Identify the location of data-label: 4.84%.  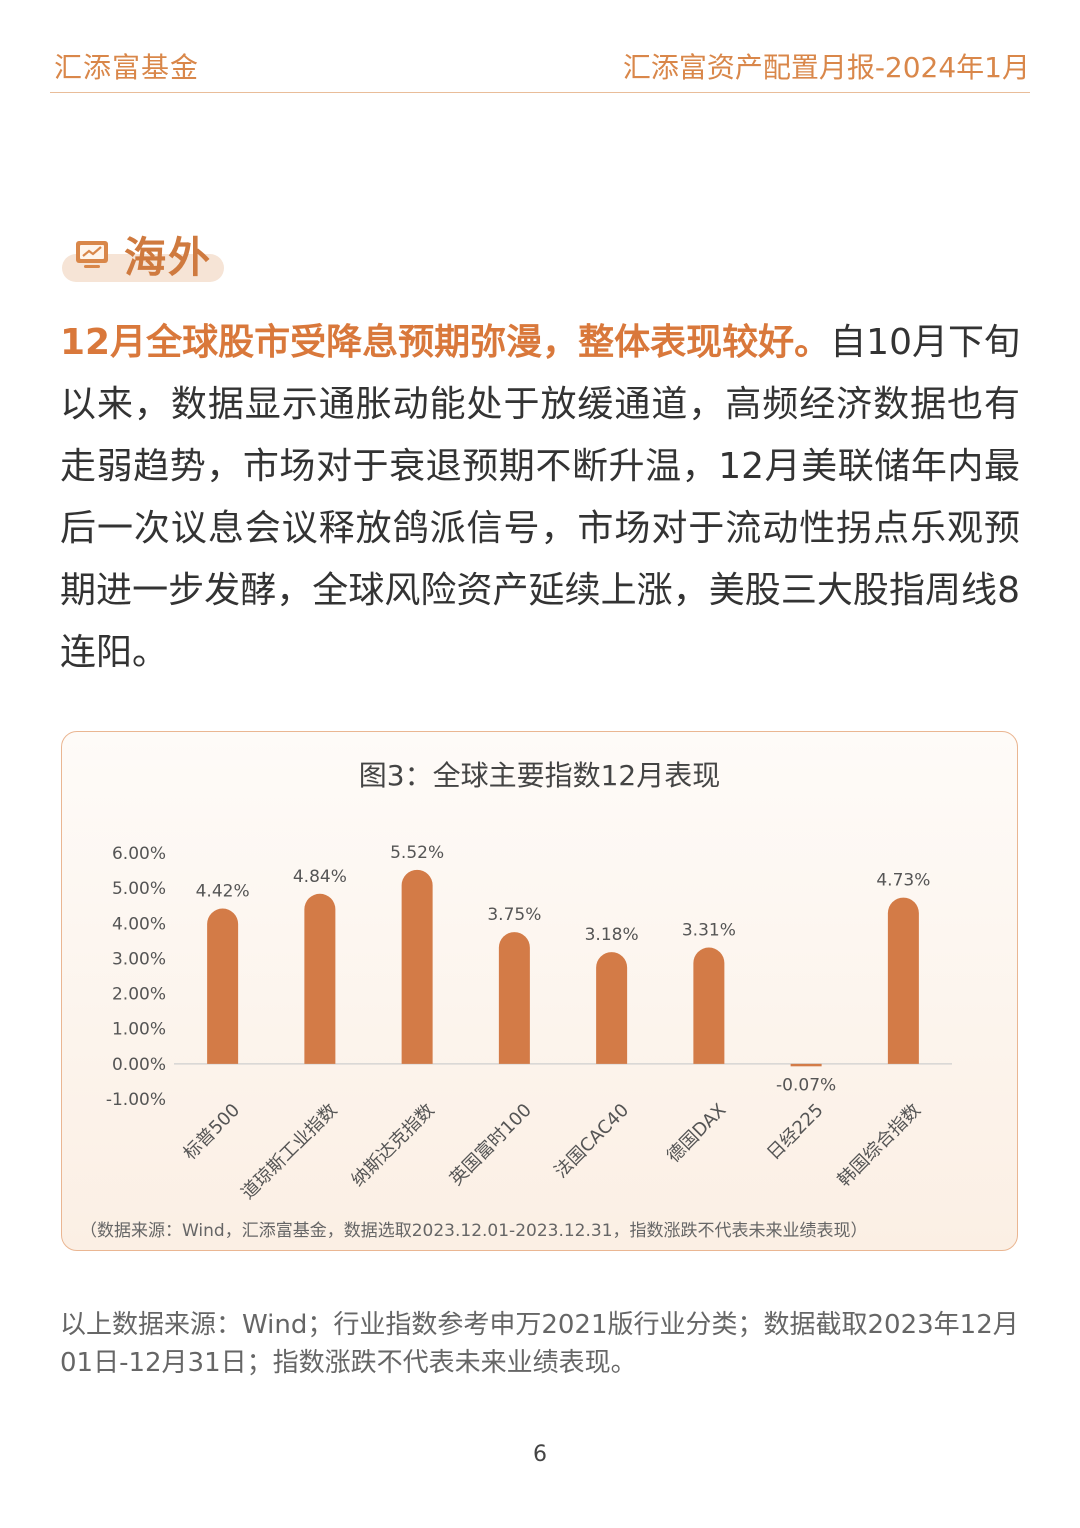
(320, 877).